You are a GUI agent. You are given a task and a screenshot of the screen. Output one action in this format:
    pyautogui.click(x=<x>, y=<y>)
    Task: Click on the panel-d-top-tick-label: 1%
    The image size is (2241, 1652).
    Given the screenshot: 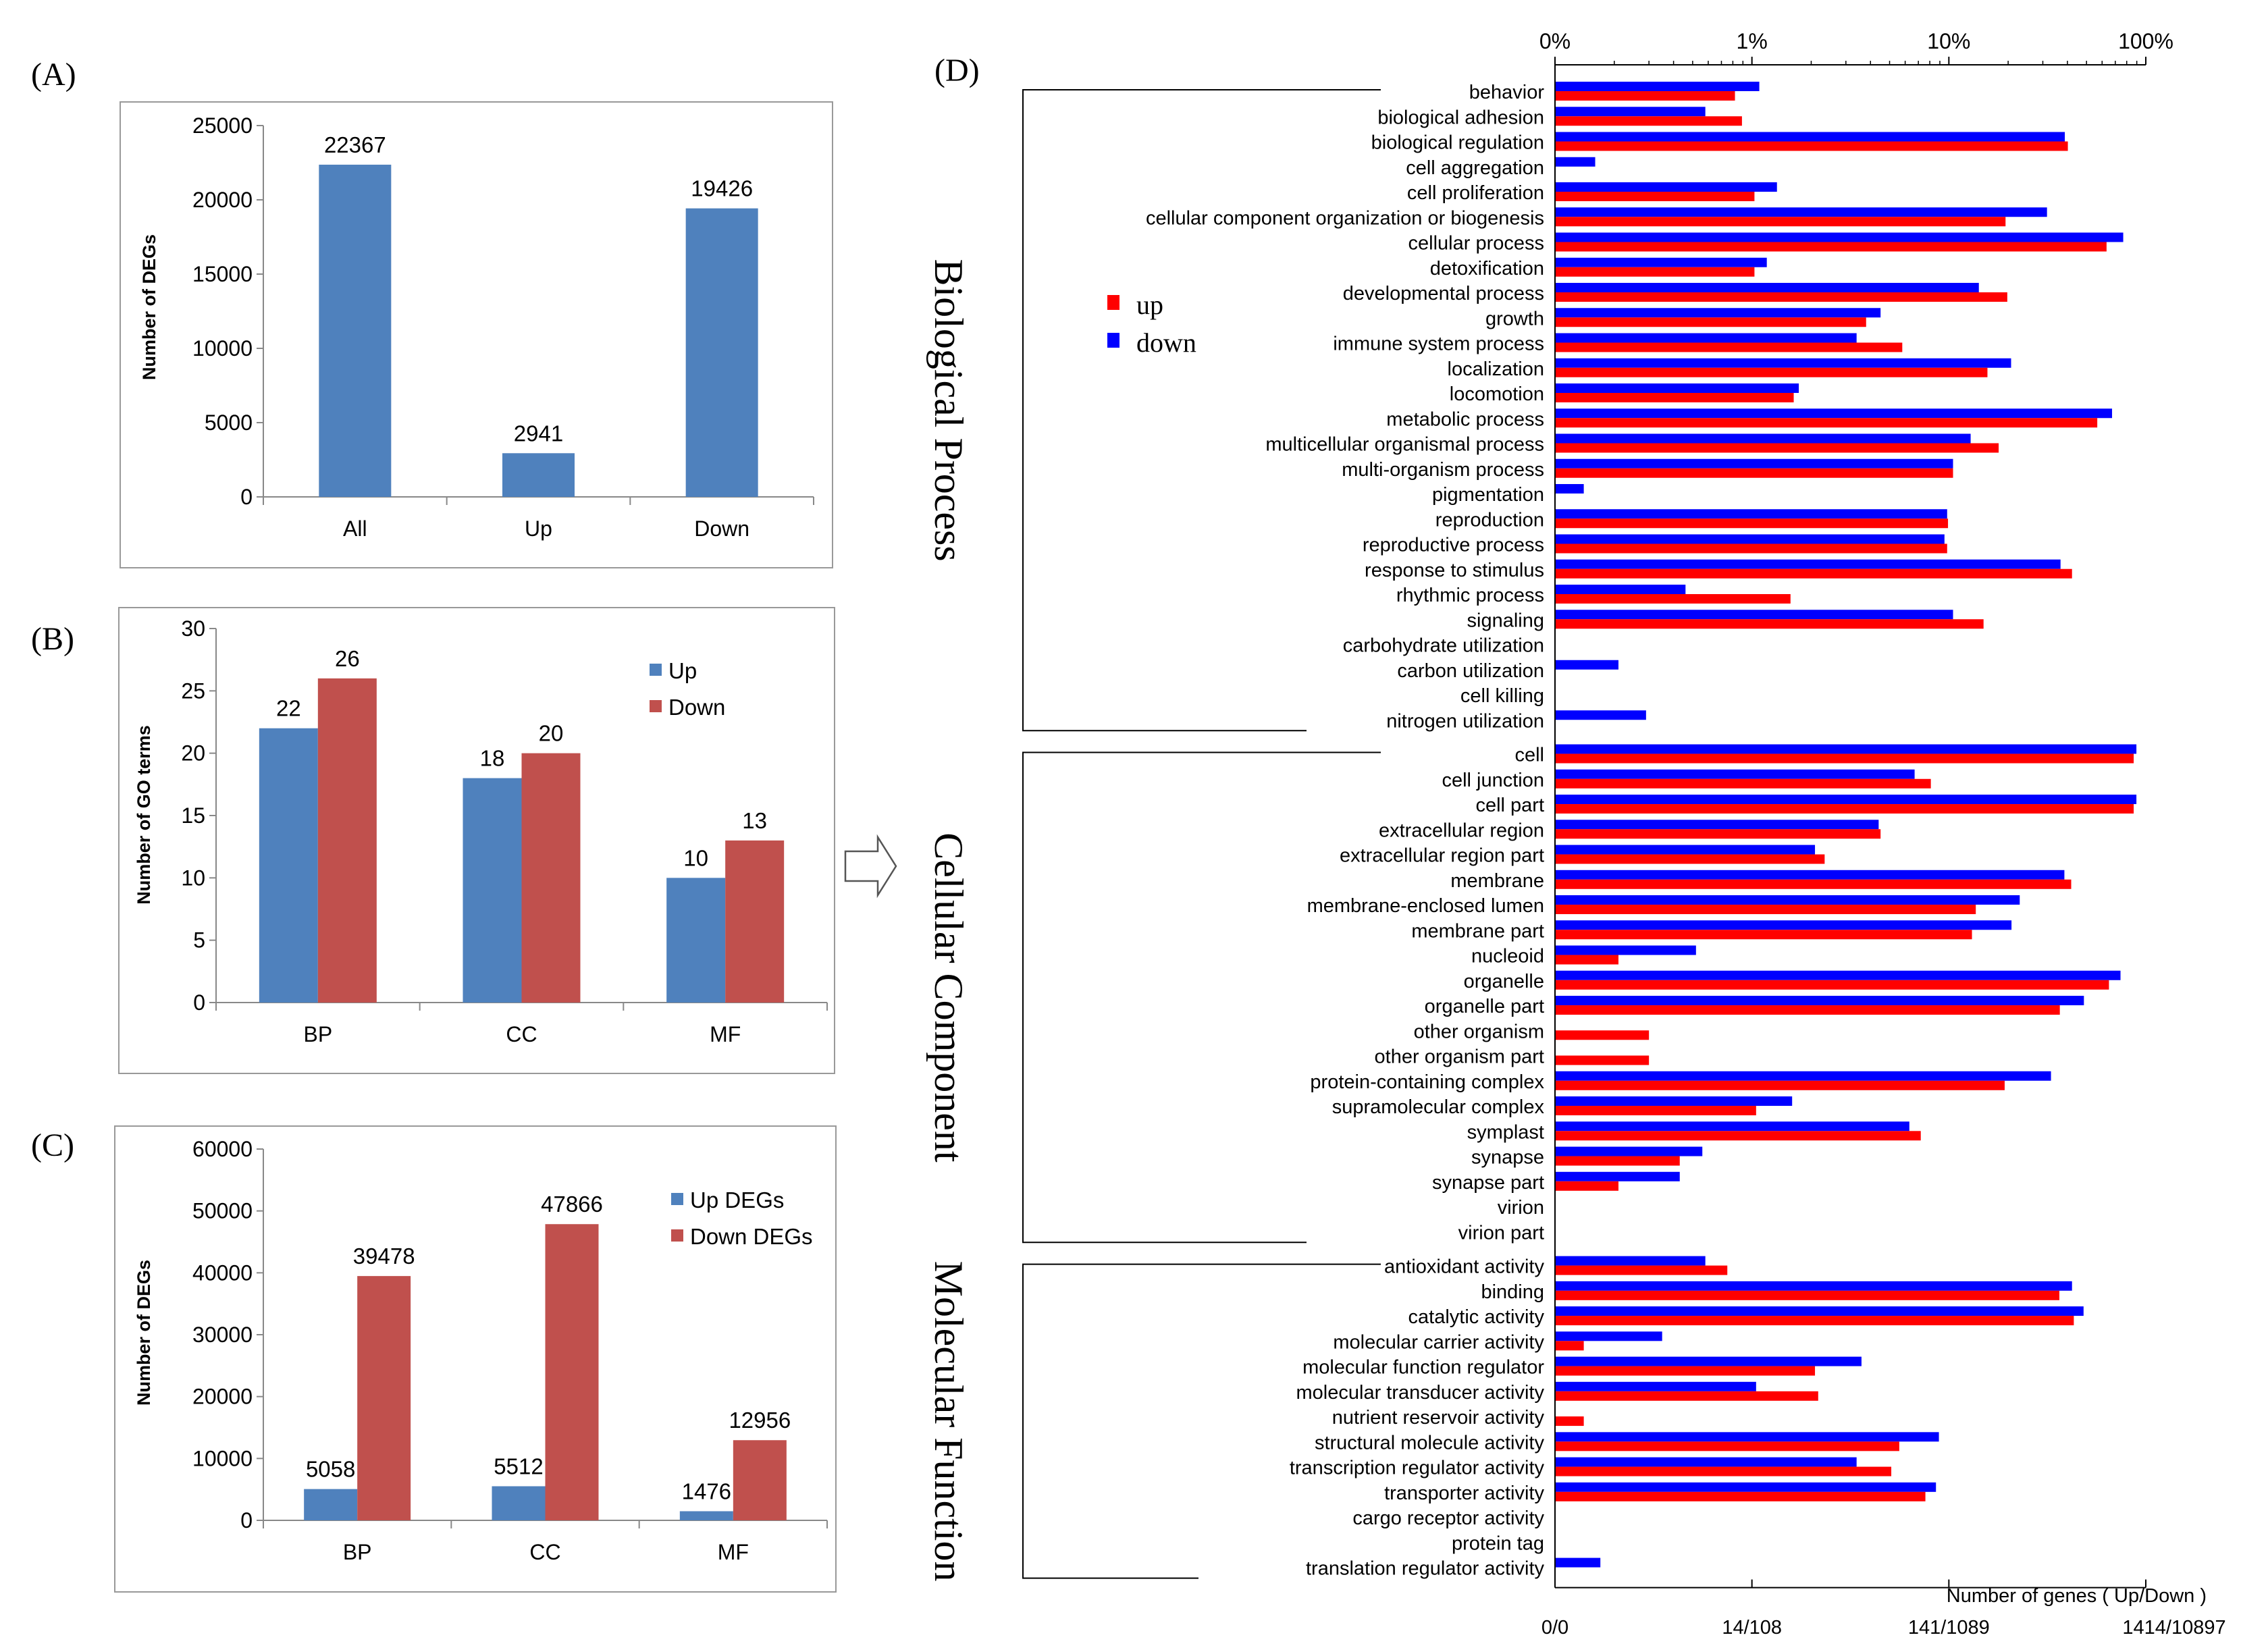 What is the action you would take?
    pyautogui.click(x=1753, y=41)
    